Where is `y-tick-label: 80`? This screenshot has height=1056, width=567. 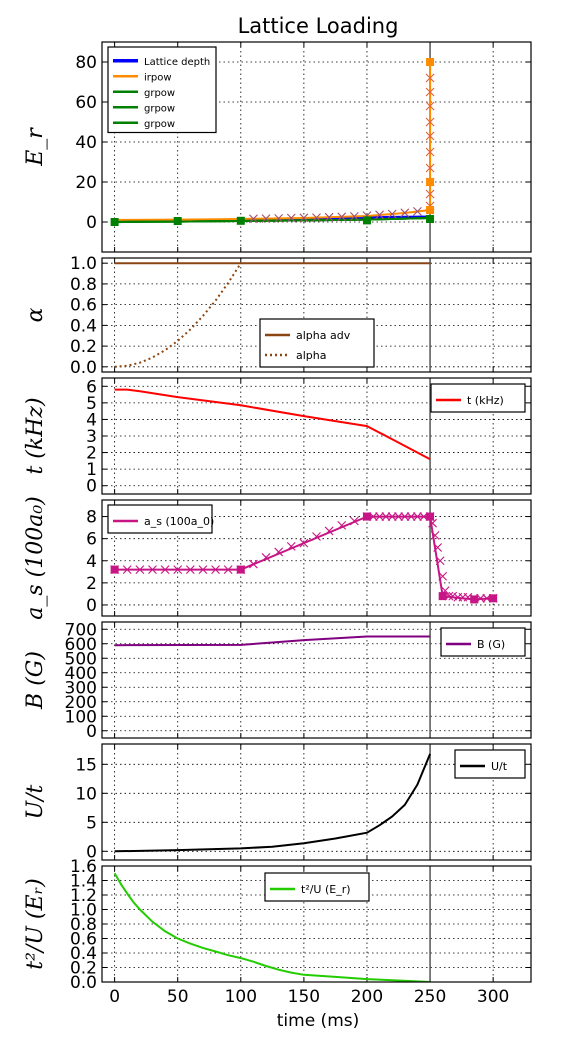 y-tick-label: 80 is located at coordinates (86, 63).